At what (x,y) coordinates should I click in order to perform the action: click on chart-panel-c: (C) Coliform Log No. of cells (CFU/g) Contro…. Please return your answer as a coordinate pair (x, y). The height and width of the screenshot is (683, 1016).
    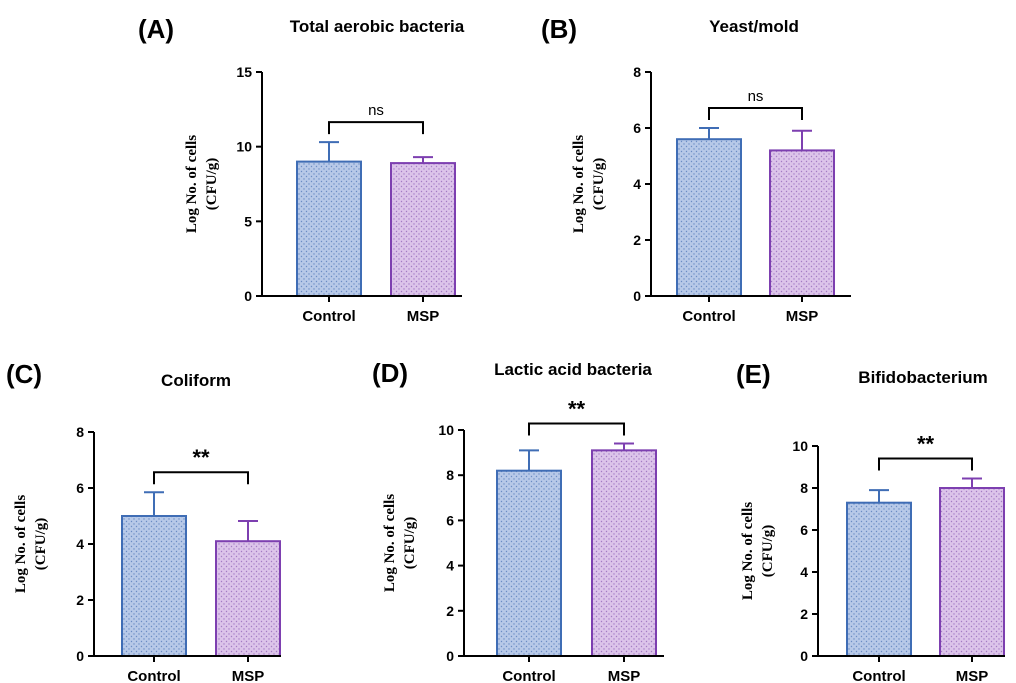
    Looking at the image, I should click on (143, 521).